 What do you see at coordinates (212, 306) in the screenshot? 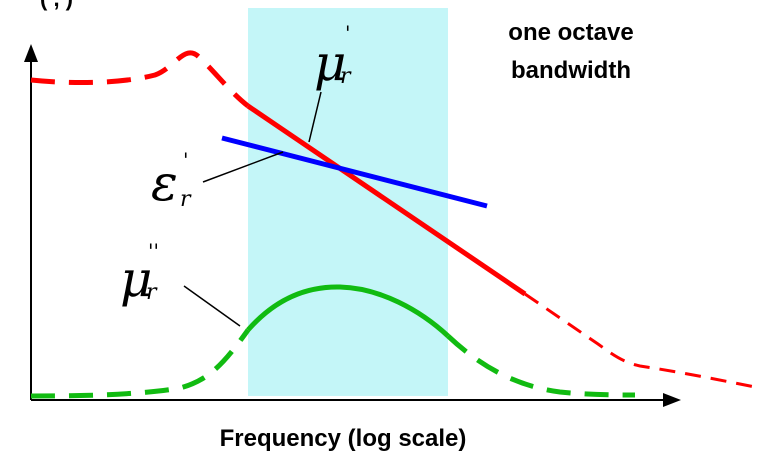
I see `mu-double-prime-leader` at bounding box center [212, 306].